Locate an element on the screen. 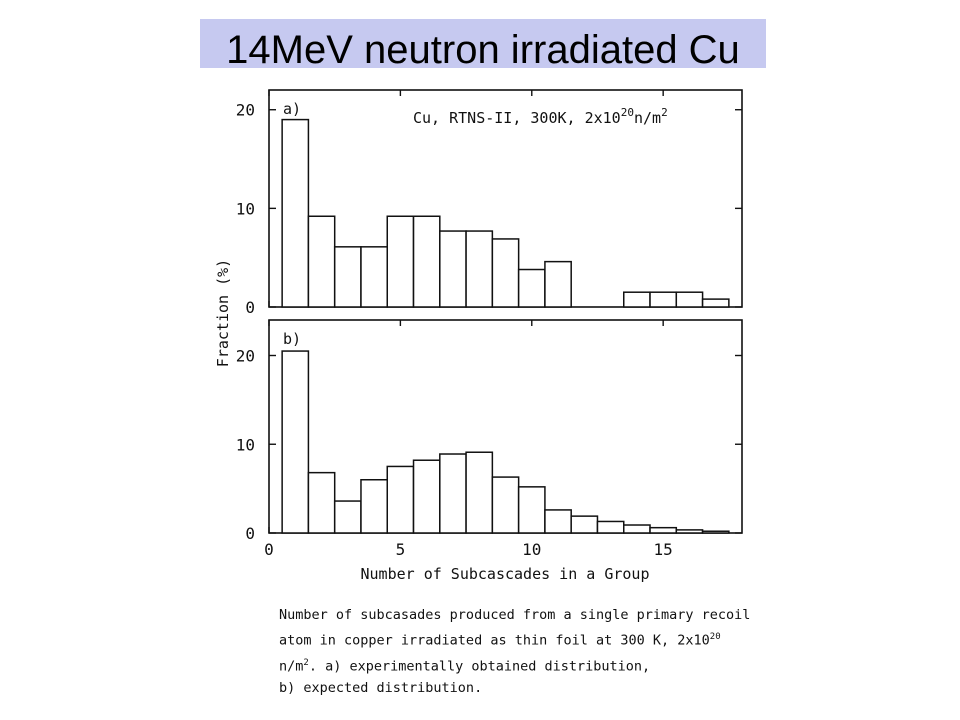  x-axis-label: Number of Subcascades in a Group is located at coordinates (505, 574).